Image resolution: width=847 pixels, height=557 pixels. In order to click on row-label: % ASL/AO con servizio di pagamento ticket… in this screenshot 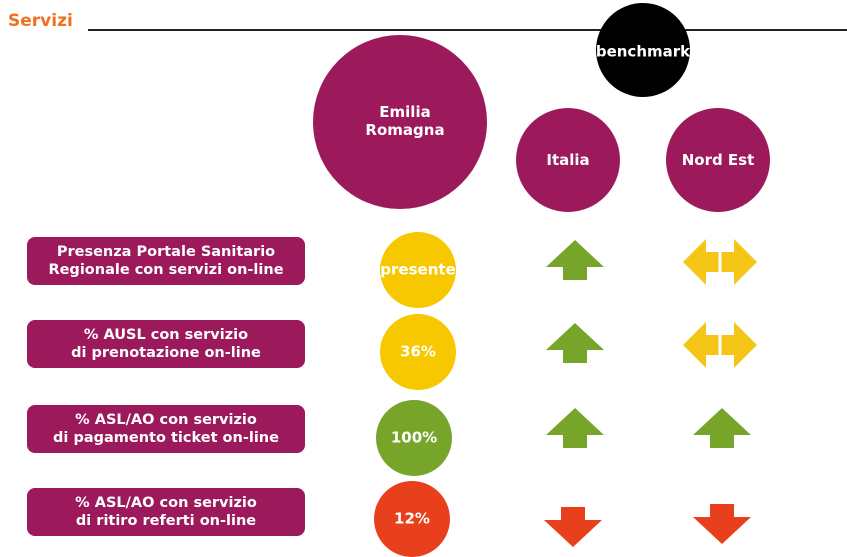, I will do `click(166, 429)`.